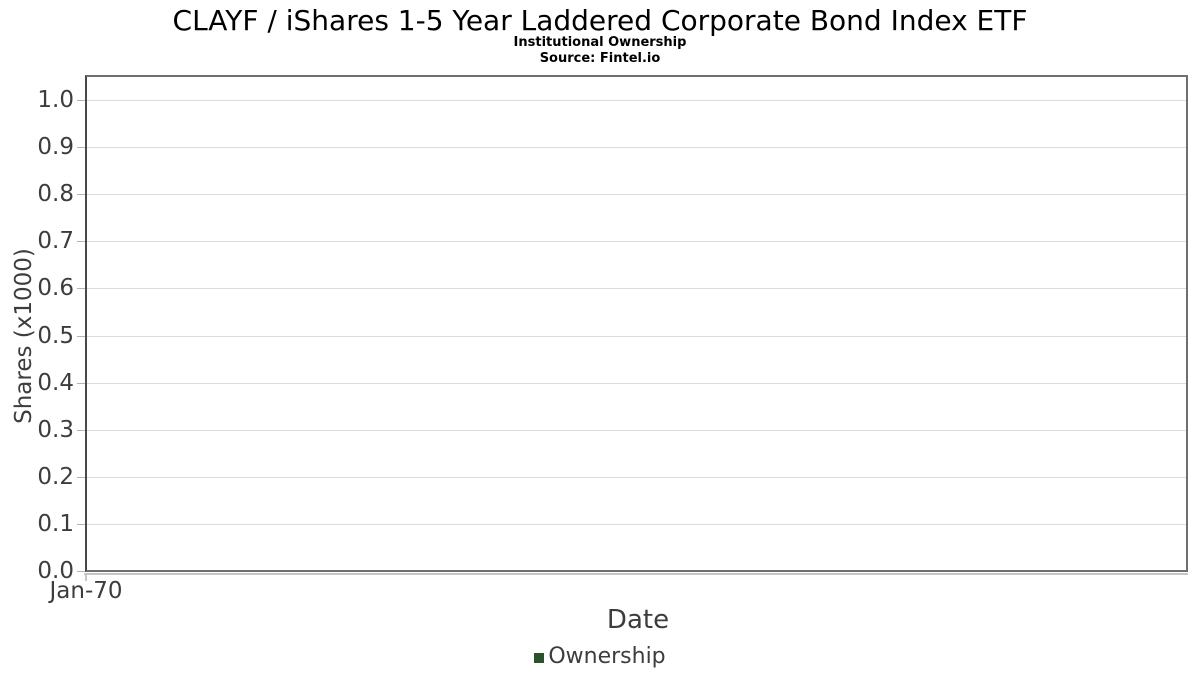  What do you see at coordinates (55, 524) in the screenshot?
I see `y-tick-label: 0.1` at bounding box center [55, 524].